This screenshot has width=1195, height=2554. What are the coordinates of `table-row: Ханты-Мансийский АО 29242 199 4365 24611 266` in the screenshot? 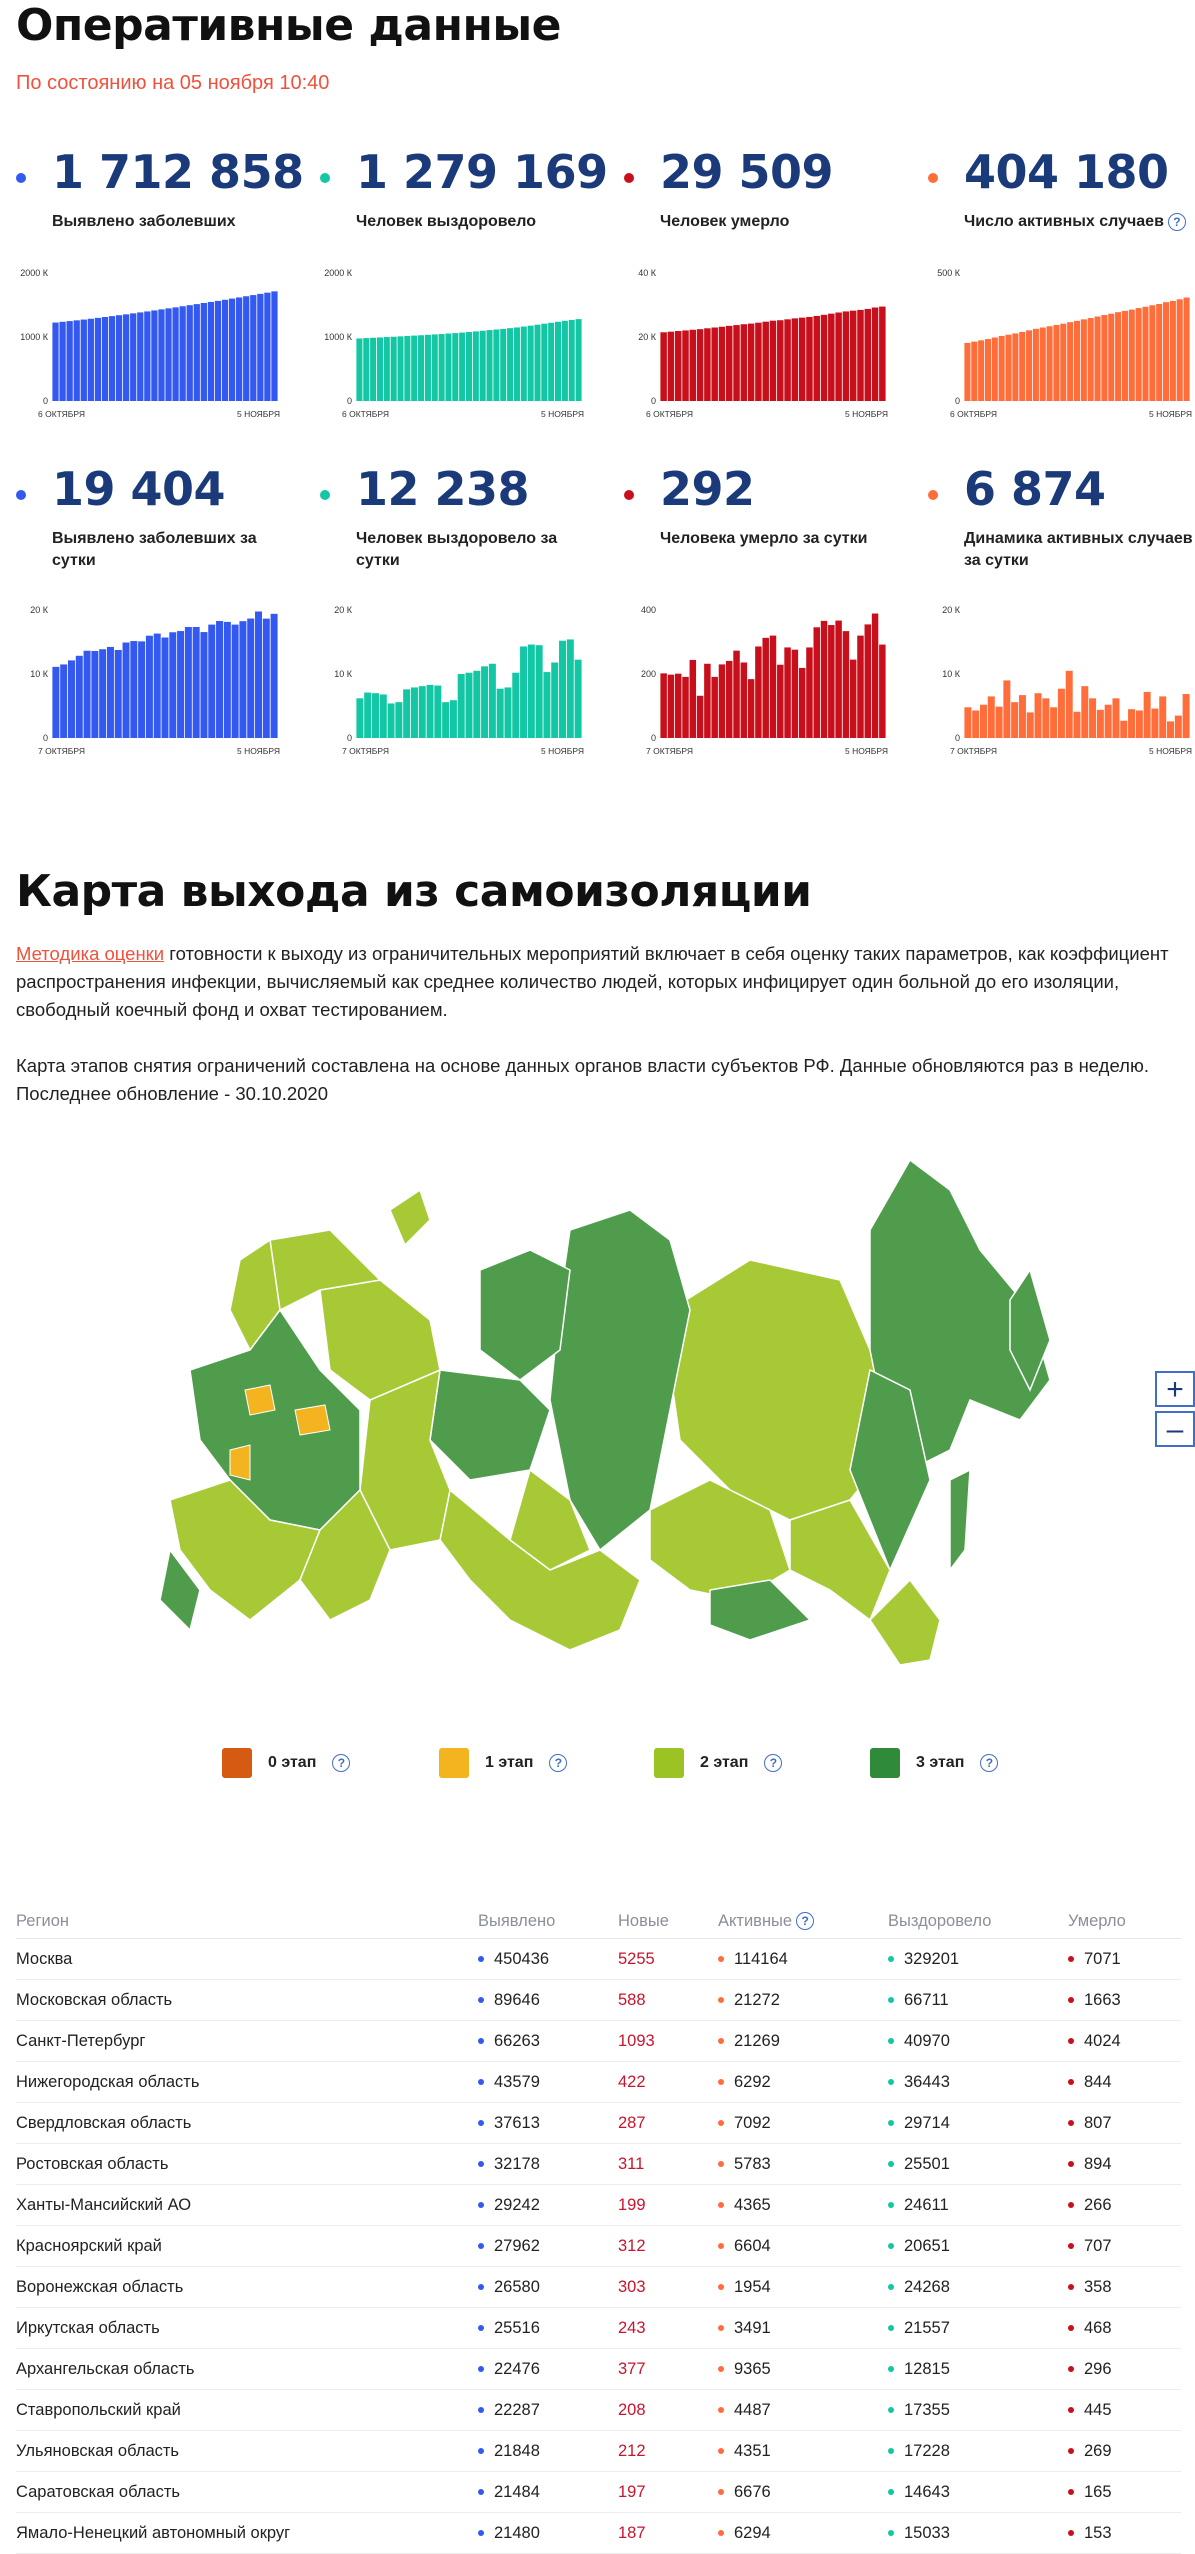 It's located at (598, 2205).